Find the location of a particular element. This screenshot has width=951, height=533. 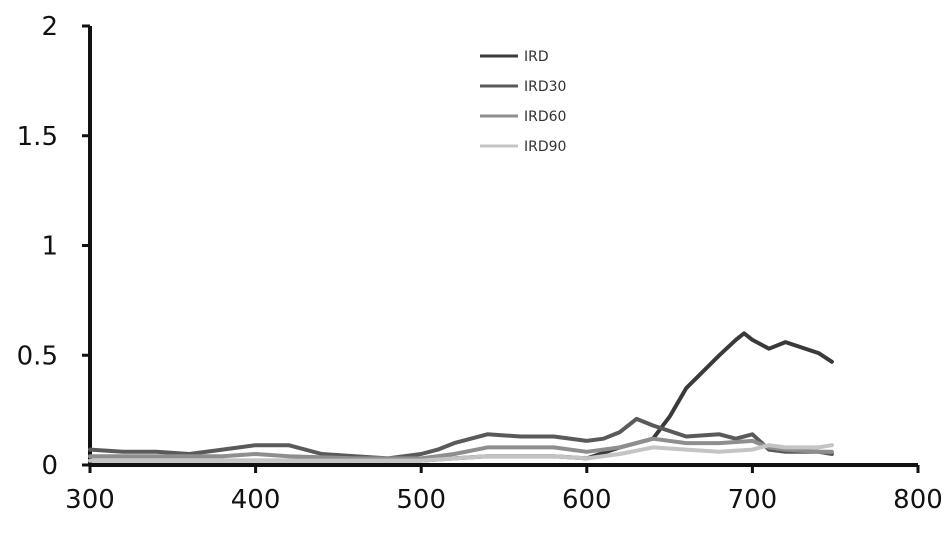

y-tick-label: 0.5 is located at coordinates (37, 356).